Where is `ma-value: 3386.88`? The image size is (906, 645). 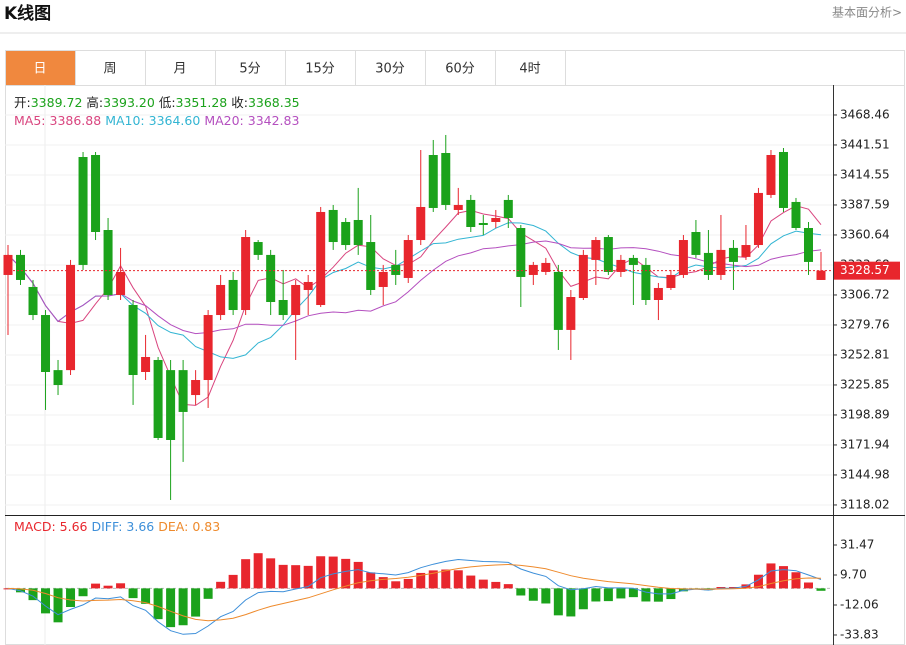
ma-value: 3386.88 is located at coordinates (76, 120).